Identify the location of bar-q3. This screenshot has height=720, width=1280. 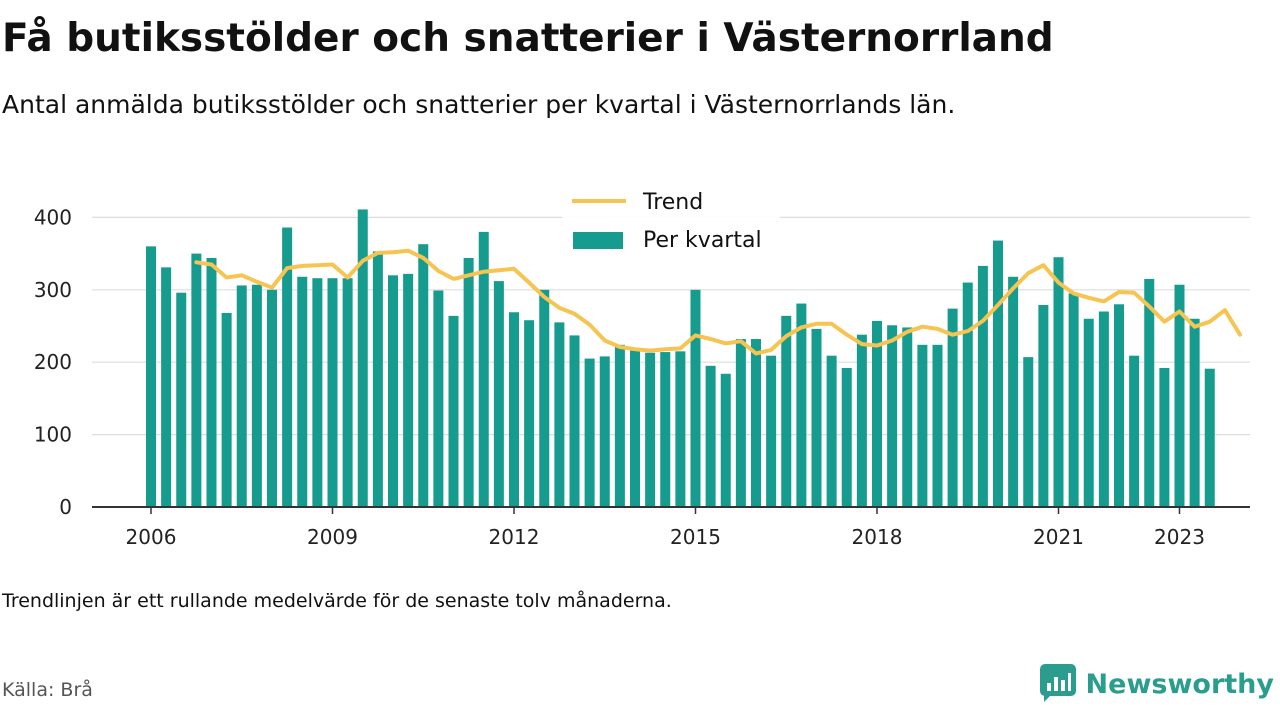
(181, 399).